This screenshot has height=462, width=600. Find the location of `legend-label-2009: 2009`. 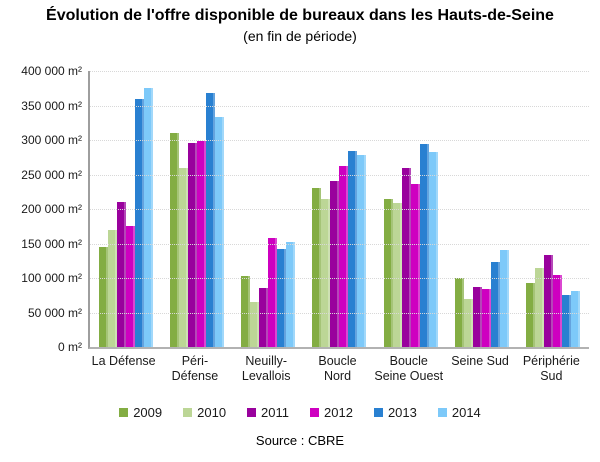

legend-label-2009: 2009 is located at coordinates (148, 412).